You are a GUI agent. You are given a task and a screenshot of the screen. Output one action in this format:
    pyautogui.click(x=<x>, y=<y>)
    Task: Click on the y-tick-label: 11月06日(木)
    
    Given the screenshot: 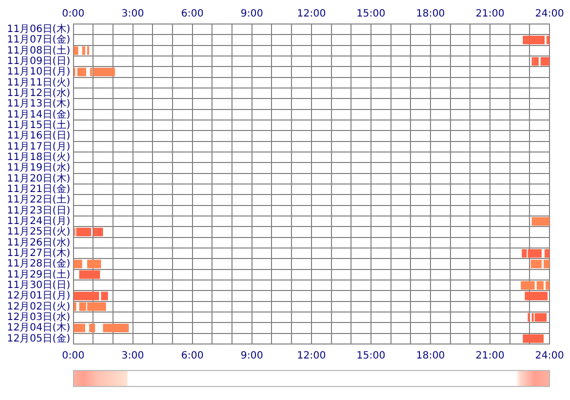 What is the action you would take?
    pyautogui.click(x=38, y=28)
    